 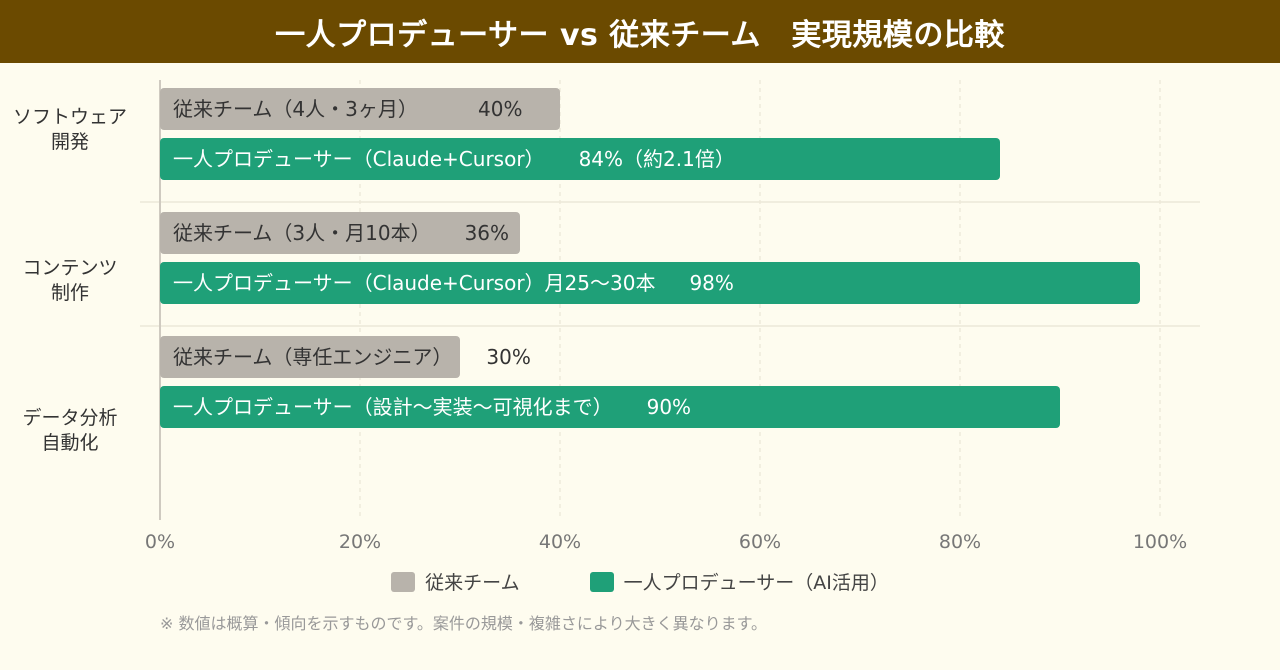 I want to click on legend: 従来チーム 一人プロデューサー（AI活用）, so click(x=640, y=581).